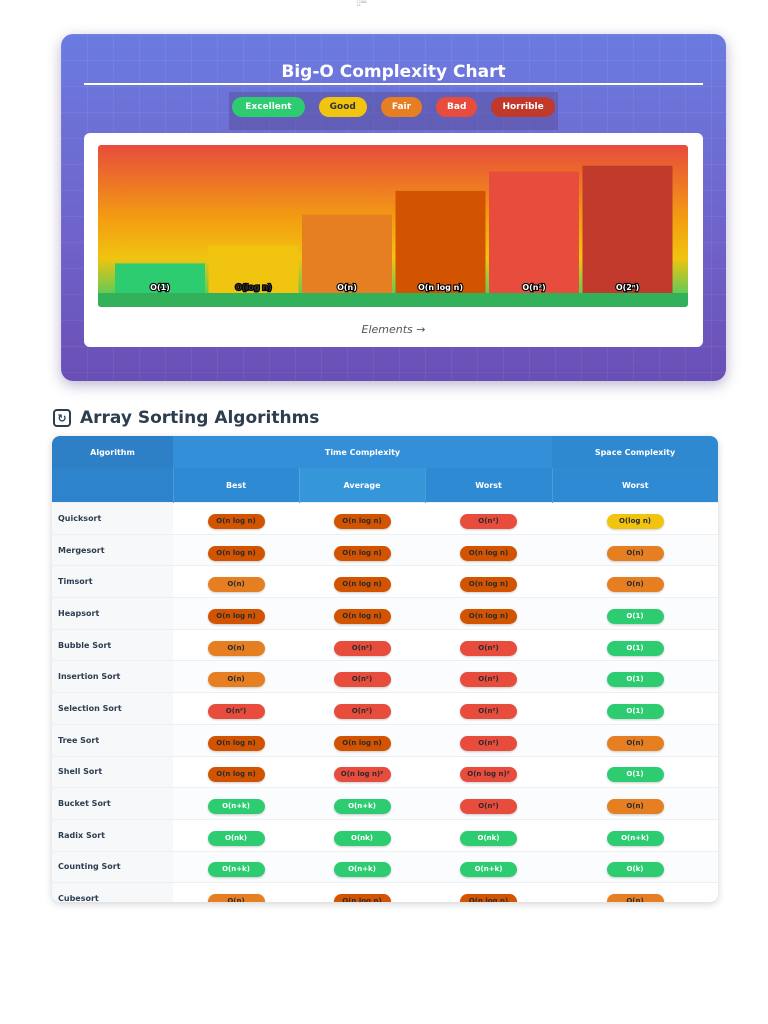  Describe the element at coordinates (489, 866) in the screenshot. I see `worst-cell: O(n+k)` at that location.